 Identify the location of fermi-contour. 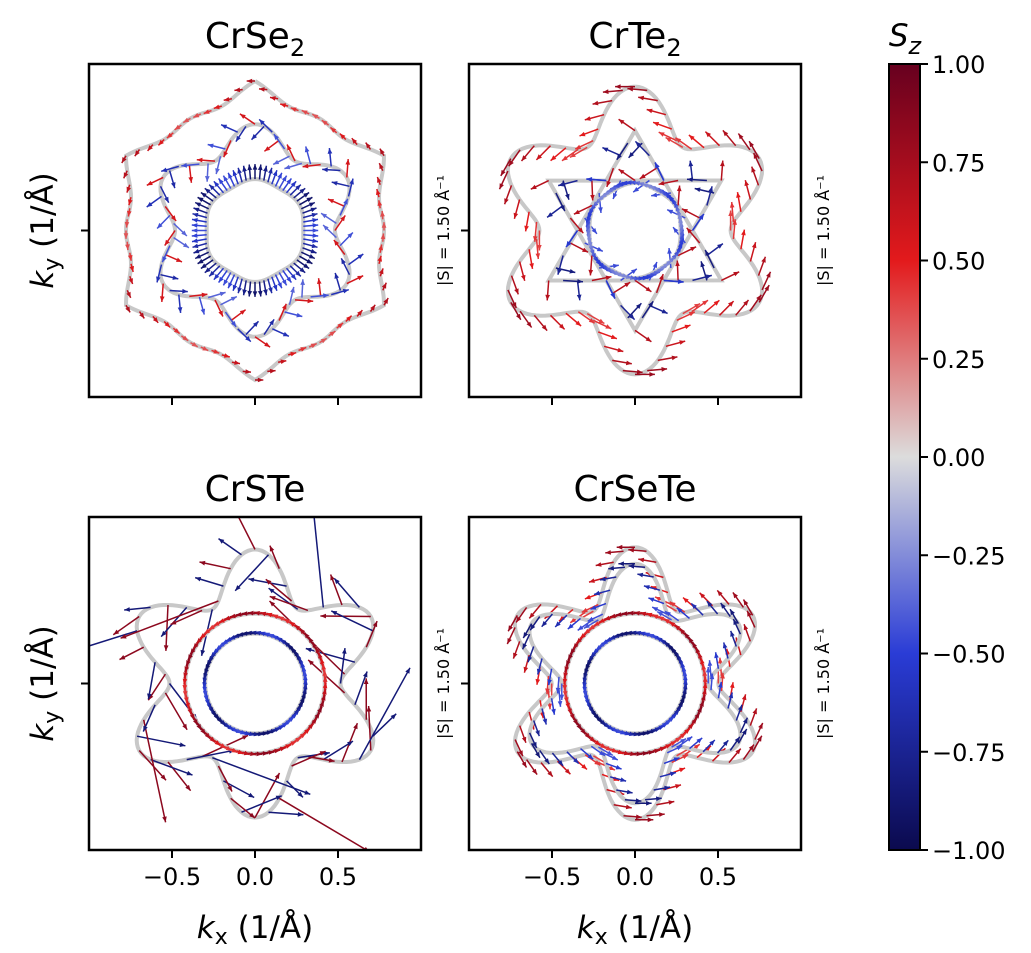
(635, 230).